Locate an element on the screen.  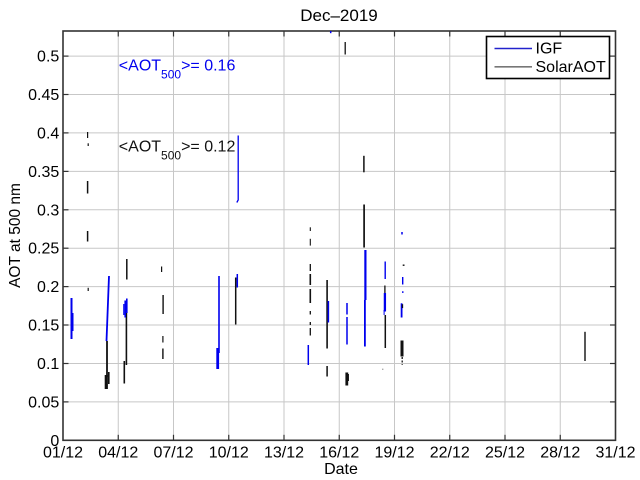
svg-text: Dec–2019 is located at coordinates (339, 15).